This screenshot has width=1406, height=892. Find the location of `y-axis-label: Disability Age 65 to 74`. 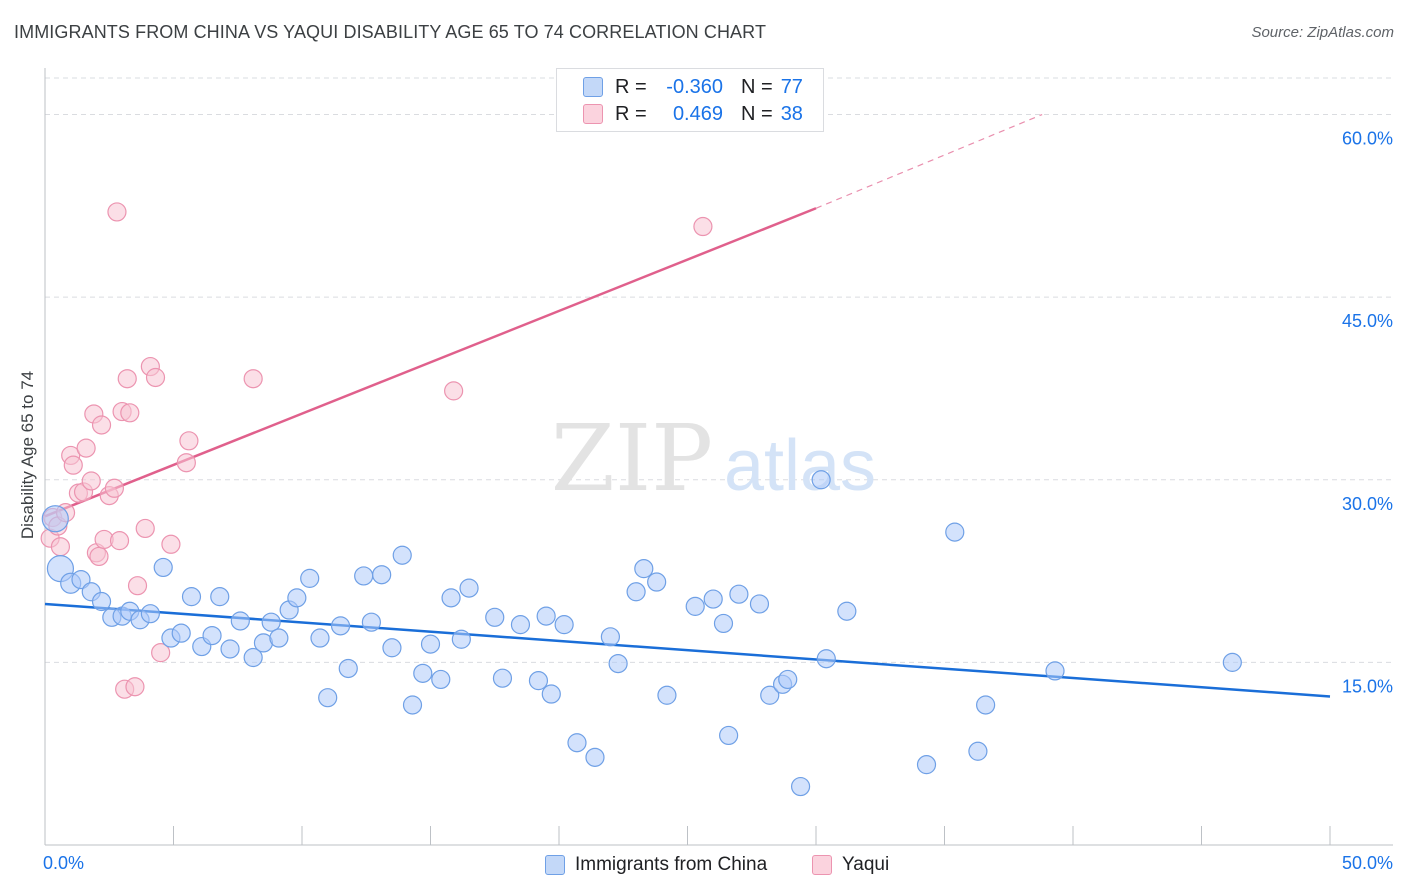

y-axis-label: Disability Age 65 to 74 is located at coordinates (27, 455).